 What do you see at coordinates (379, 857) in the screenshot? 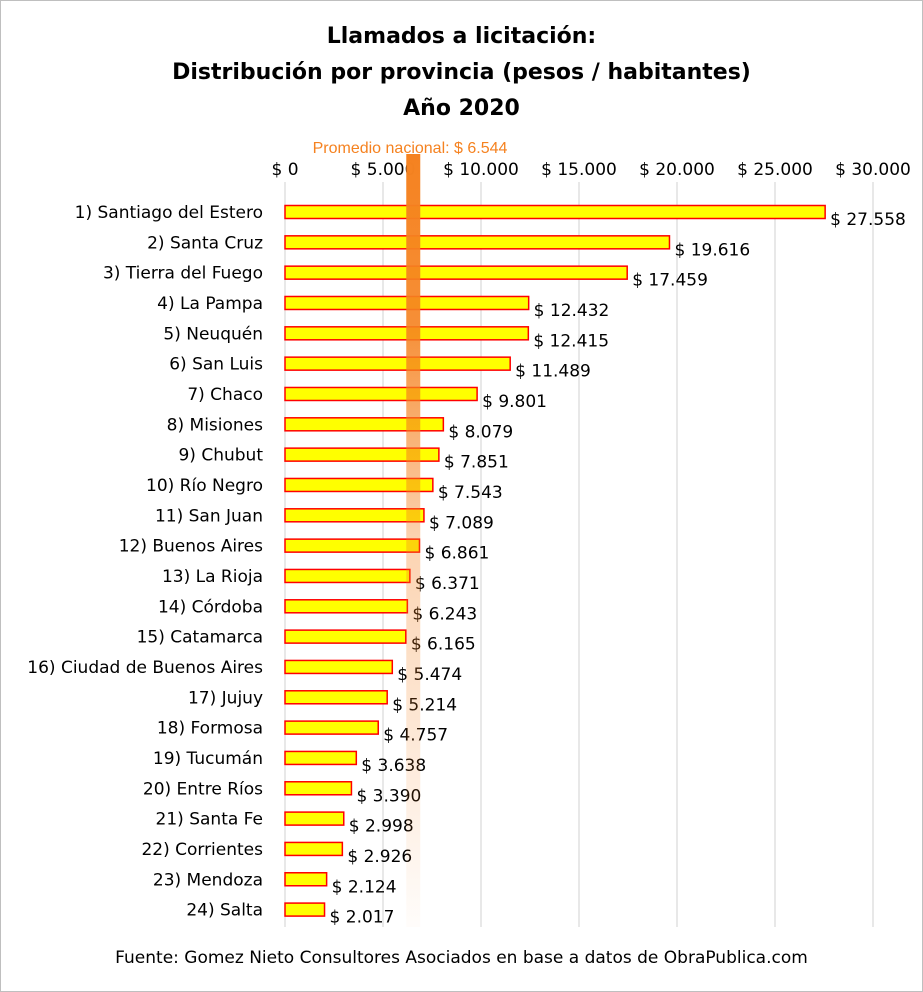
I see `data-label: $ 2.926` at bounding box center [379, 857].